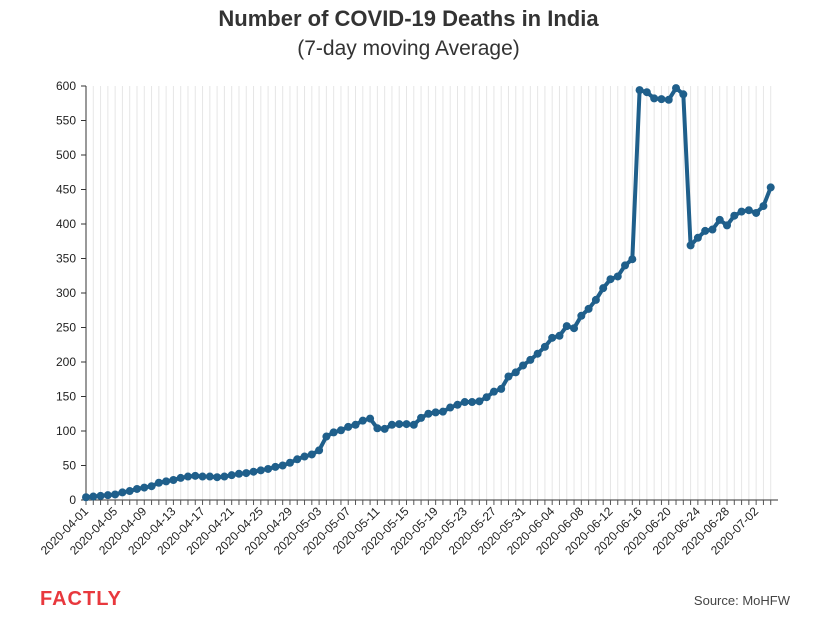 The width and height of the screenshot is (817, 619). Describe the element at coordinates (66, 397) in the screenshot. I see `y-tick-label: 150` at that location.